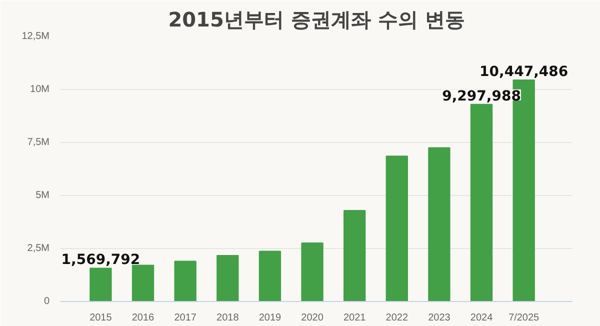  Describe the element at coordinates (481, 96) in the screenshot. I see `data-label: 9,297,988` at that location.